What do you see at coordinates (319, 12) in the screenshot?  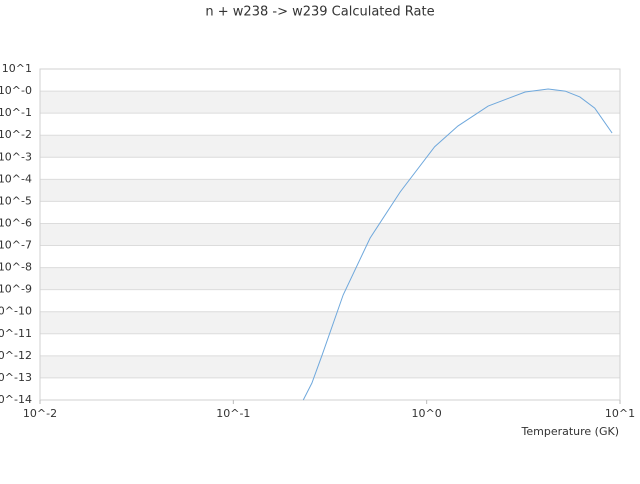 I see `chart-title: n + w238 -> w239 Calculated Rate` at bounding box center [319, 12].